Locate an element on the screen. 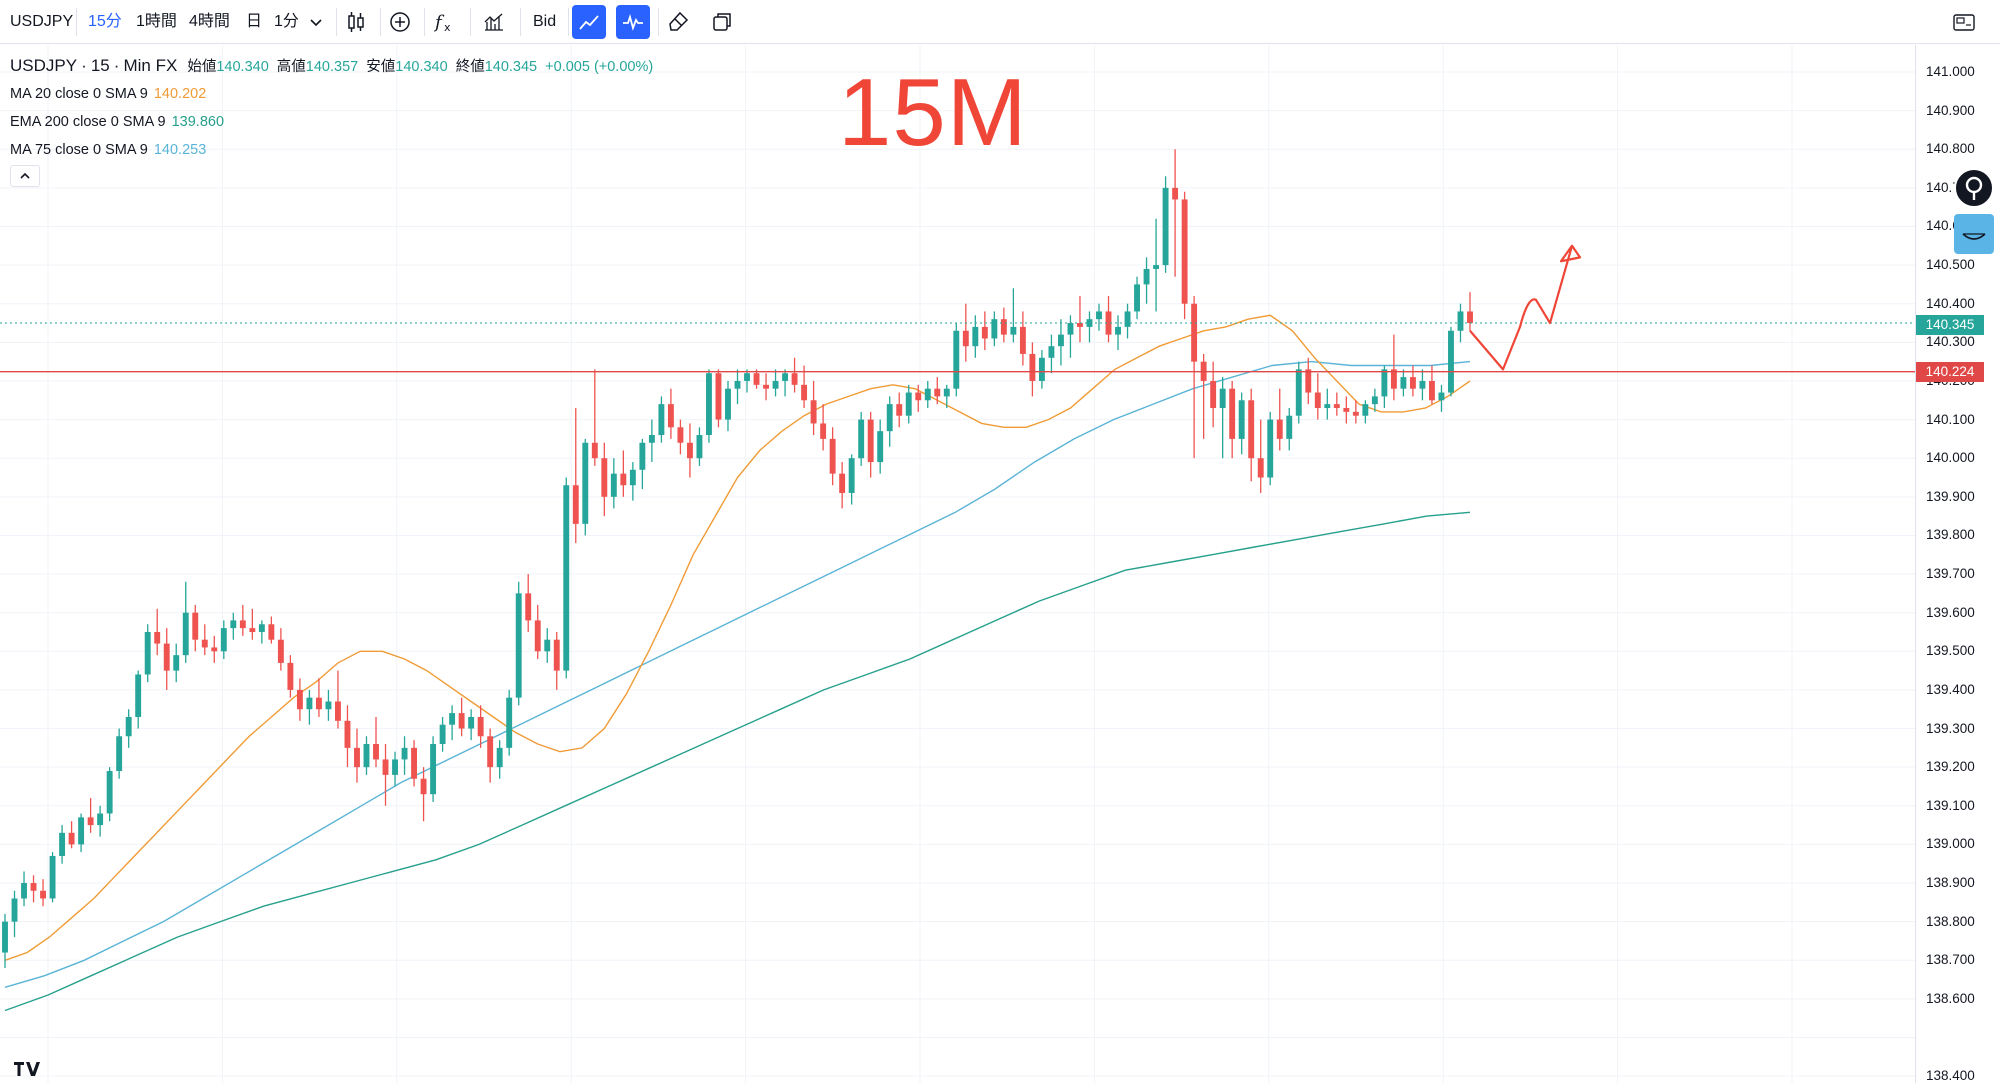 The width and height of the screenshot is (2000, 1084). legend-timeframe: 15 is located at coordinates (100, 65).